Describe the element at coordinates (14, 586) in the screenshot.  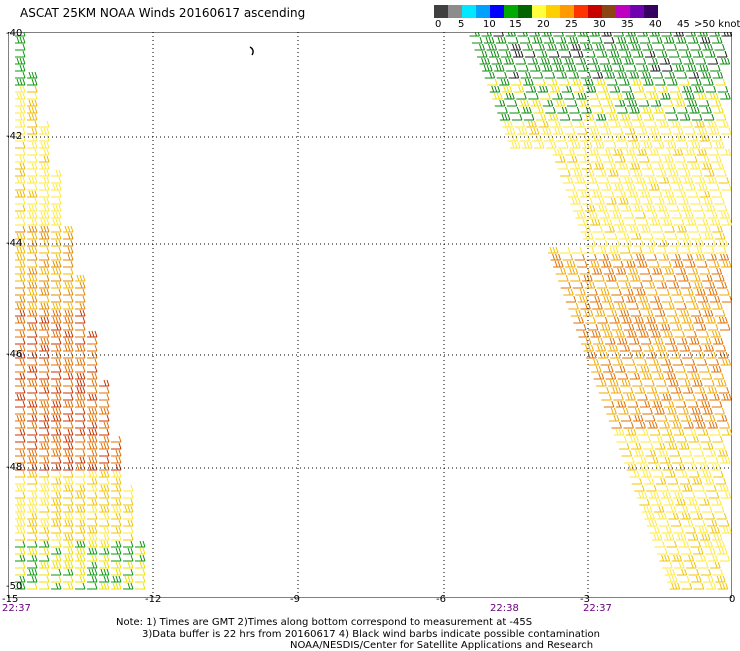
I see `lat-label: -50` at that location.